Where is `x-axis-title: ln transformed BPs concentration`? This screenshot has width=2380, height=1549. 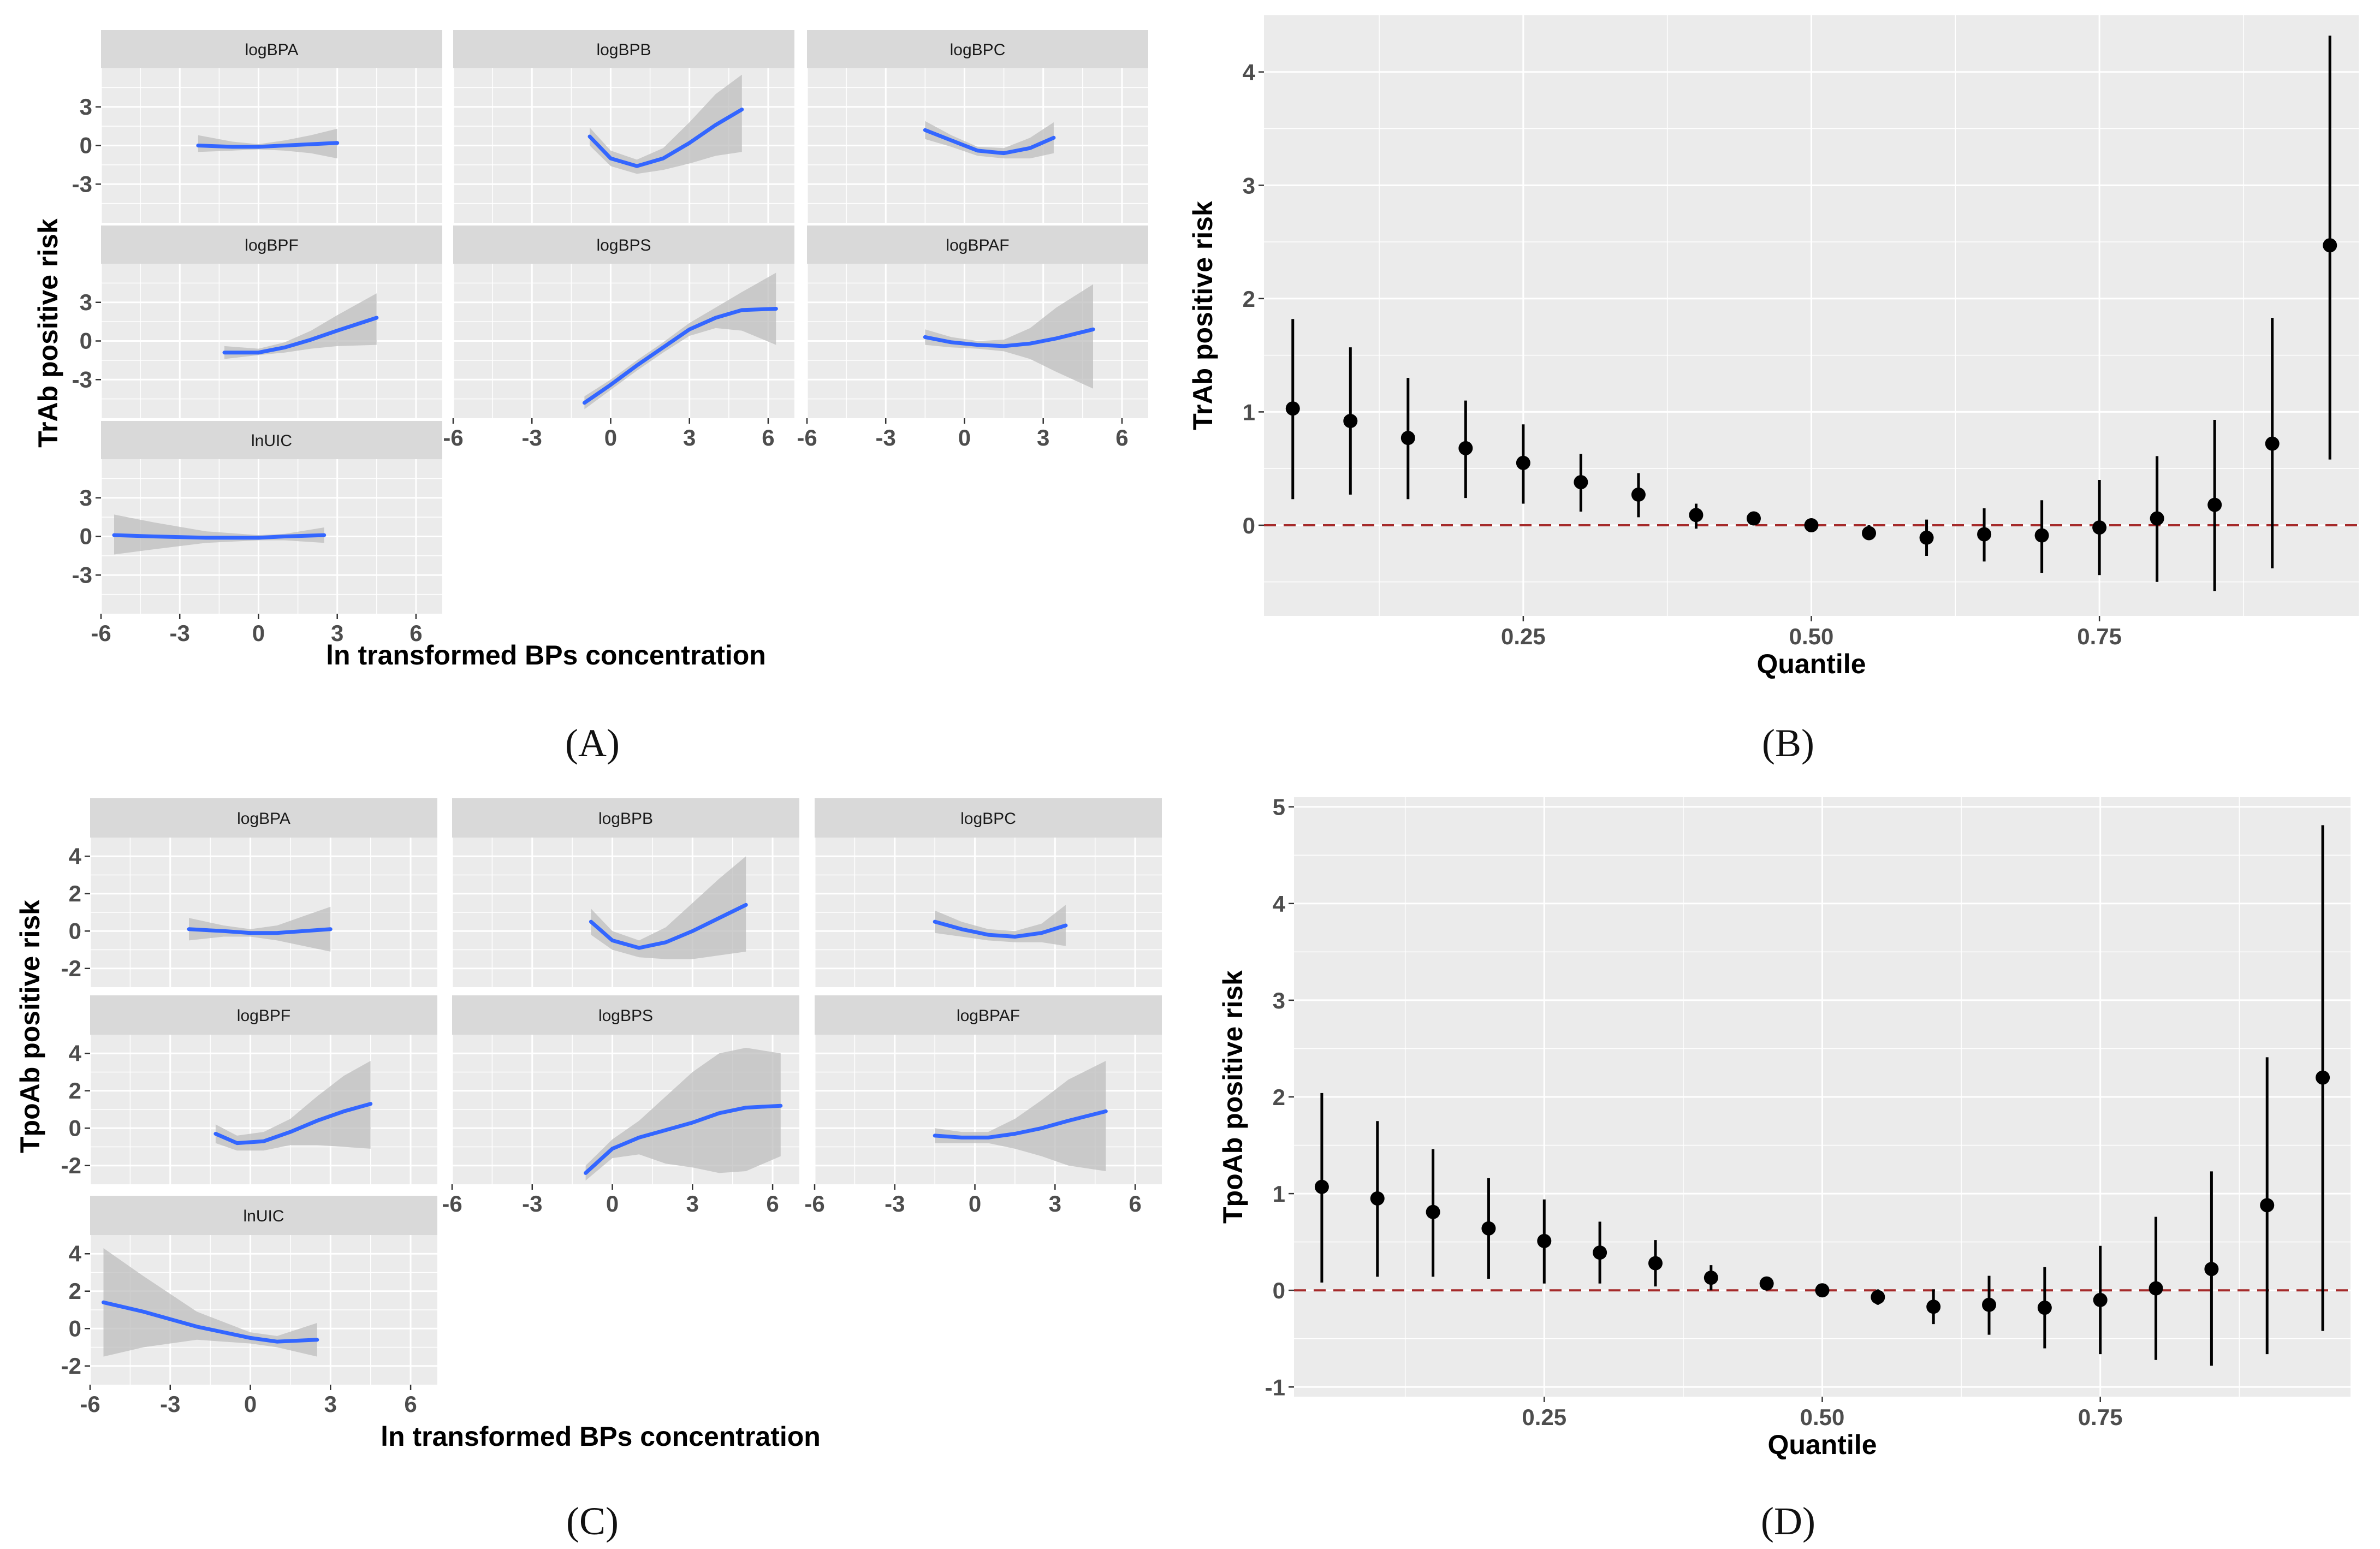 x-axis-title: ln transformed BPs concentration is located at coordinates (546, 655).